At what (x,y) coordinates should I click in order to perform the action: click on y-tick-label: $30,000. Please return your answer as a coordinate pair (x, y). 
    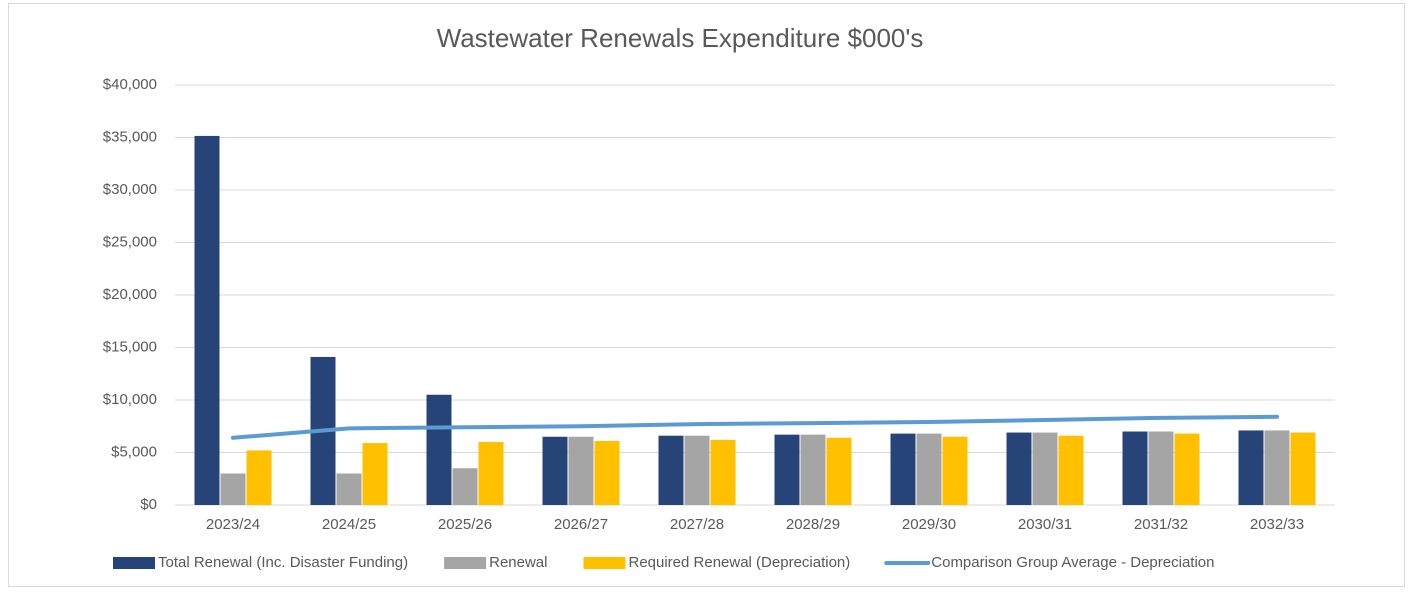
    Looking at the image, I should click on (130, 189).